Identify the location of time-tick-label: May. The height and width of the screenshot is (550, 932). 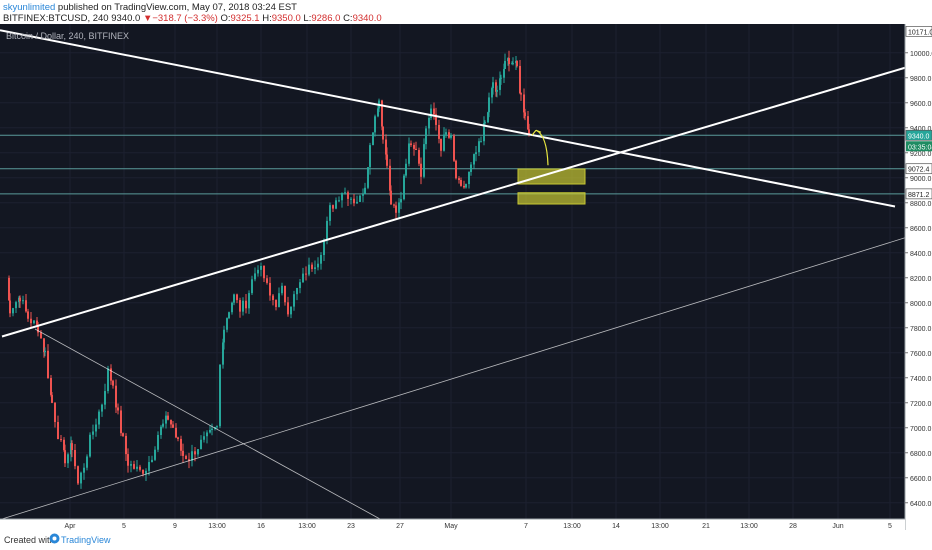
(451, 526).